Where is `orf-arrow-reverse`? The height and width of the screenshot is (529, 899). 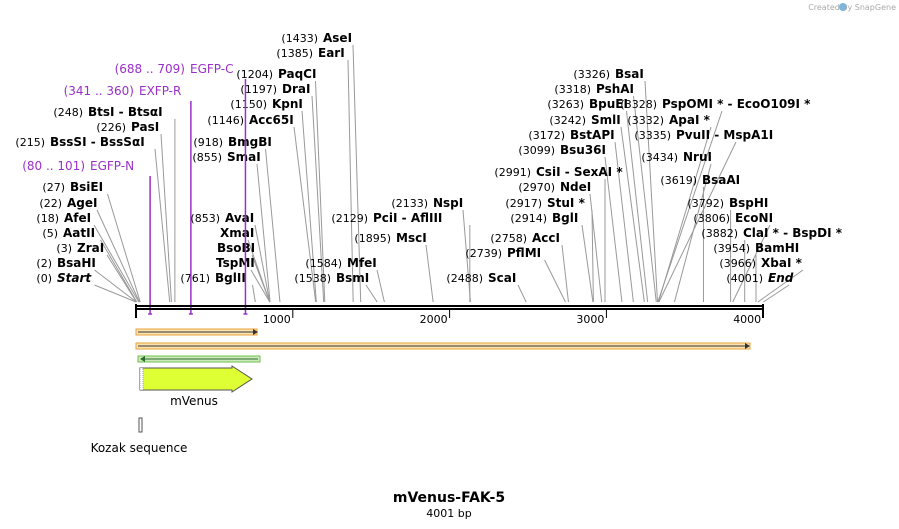
orf-arrow-reverse is located at coordinates (199, 359).